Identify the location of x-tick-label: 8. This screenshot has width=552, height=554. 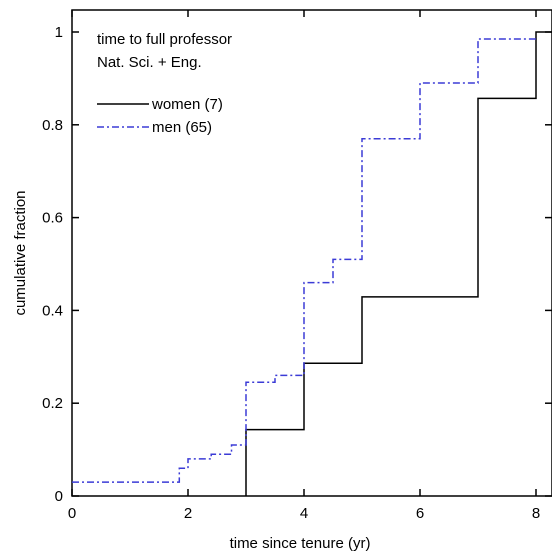
(536, 513).